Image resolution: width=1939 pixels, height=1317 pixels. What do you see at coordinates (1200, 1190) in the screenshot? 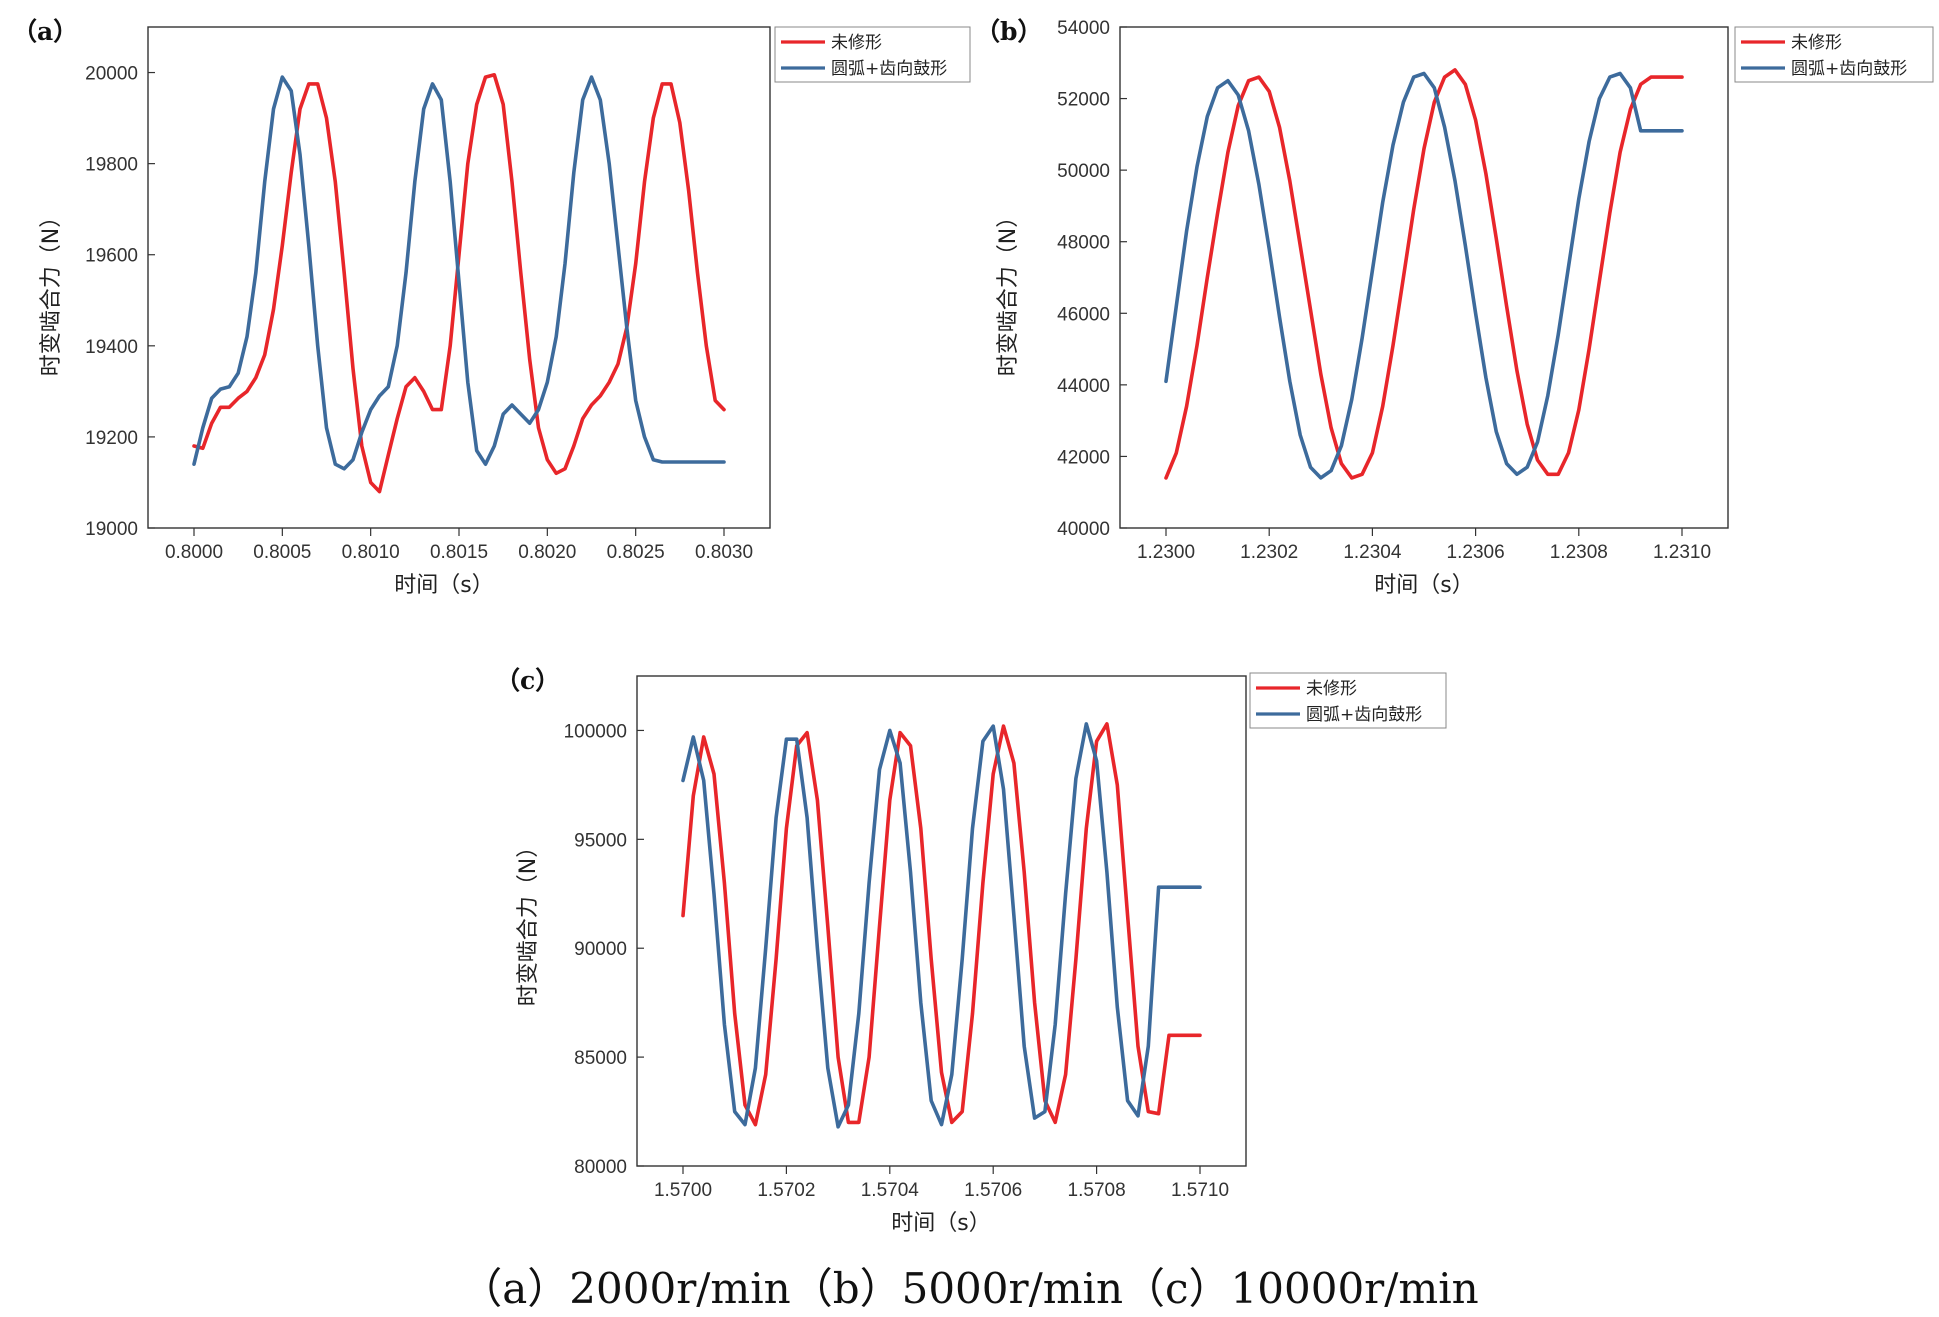
I see `x-tick-label: 1.5710` at bounding box center [1200, 1190].